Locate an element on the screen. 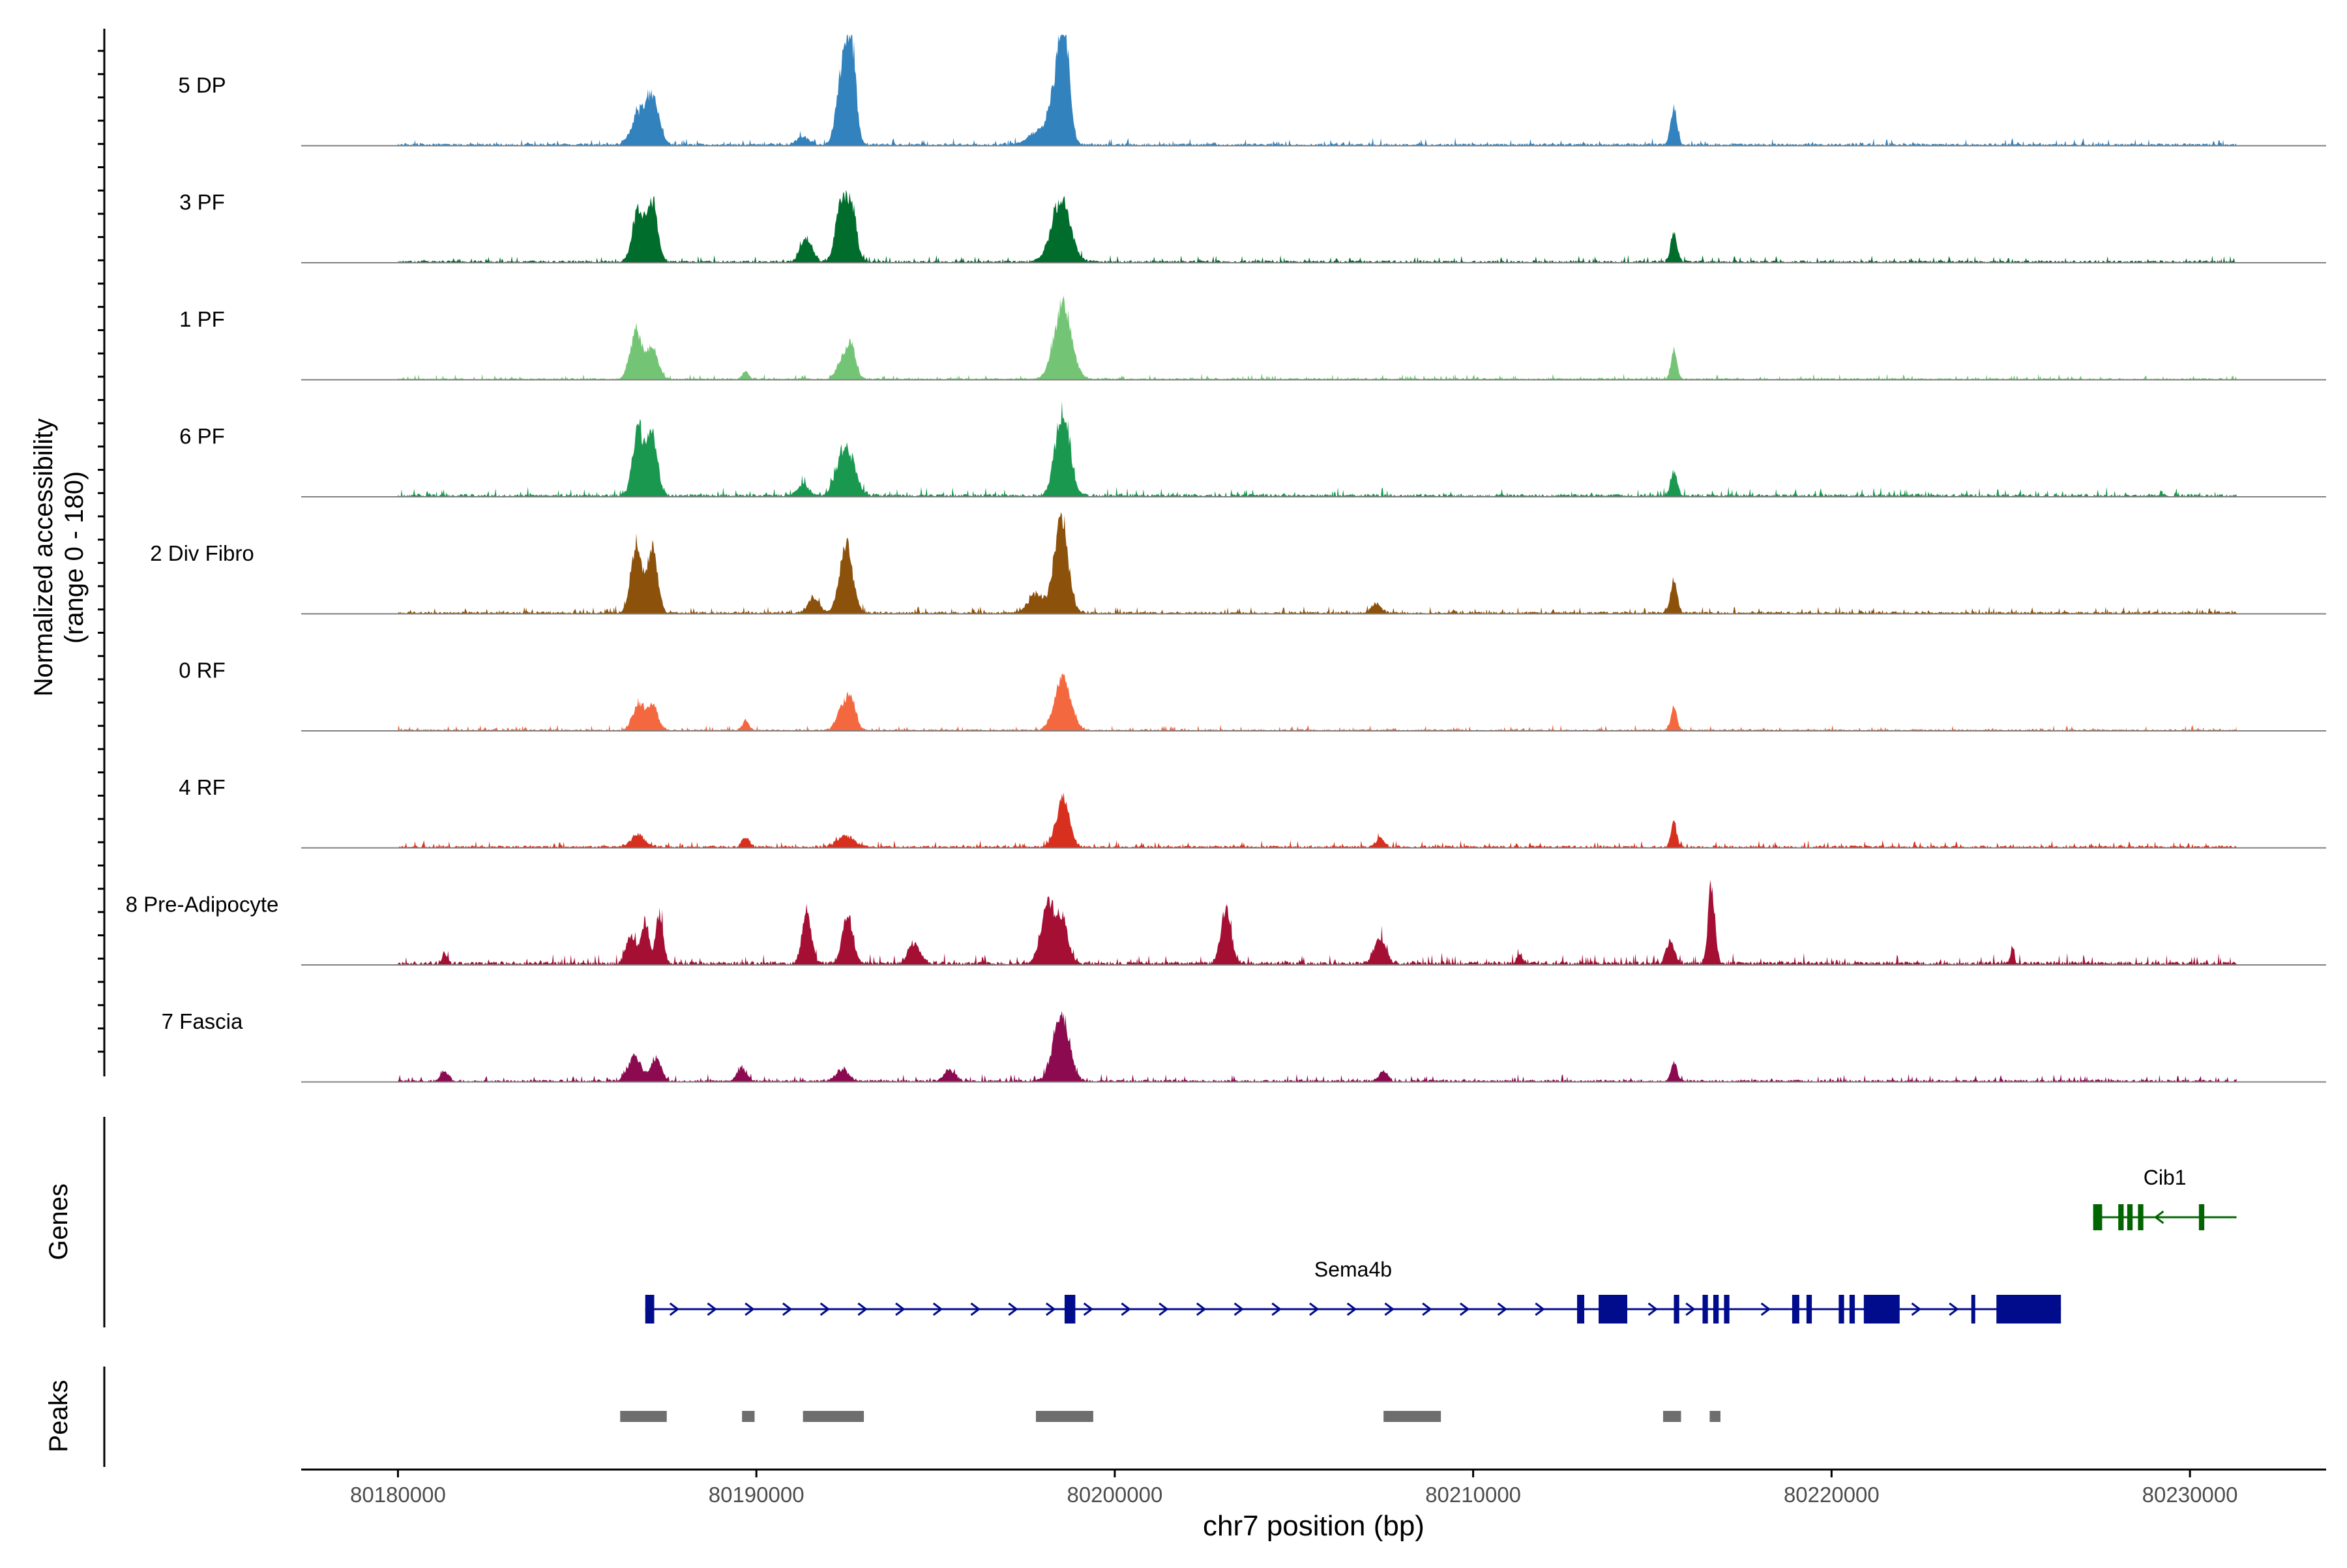 The width and height of the screenshot is (2347, 1568). track-label: 8 Pre-Adipocyte is located at coordinates (202, 905).